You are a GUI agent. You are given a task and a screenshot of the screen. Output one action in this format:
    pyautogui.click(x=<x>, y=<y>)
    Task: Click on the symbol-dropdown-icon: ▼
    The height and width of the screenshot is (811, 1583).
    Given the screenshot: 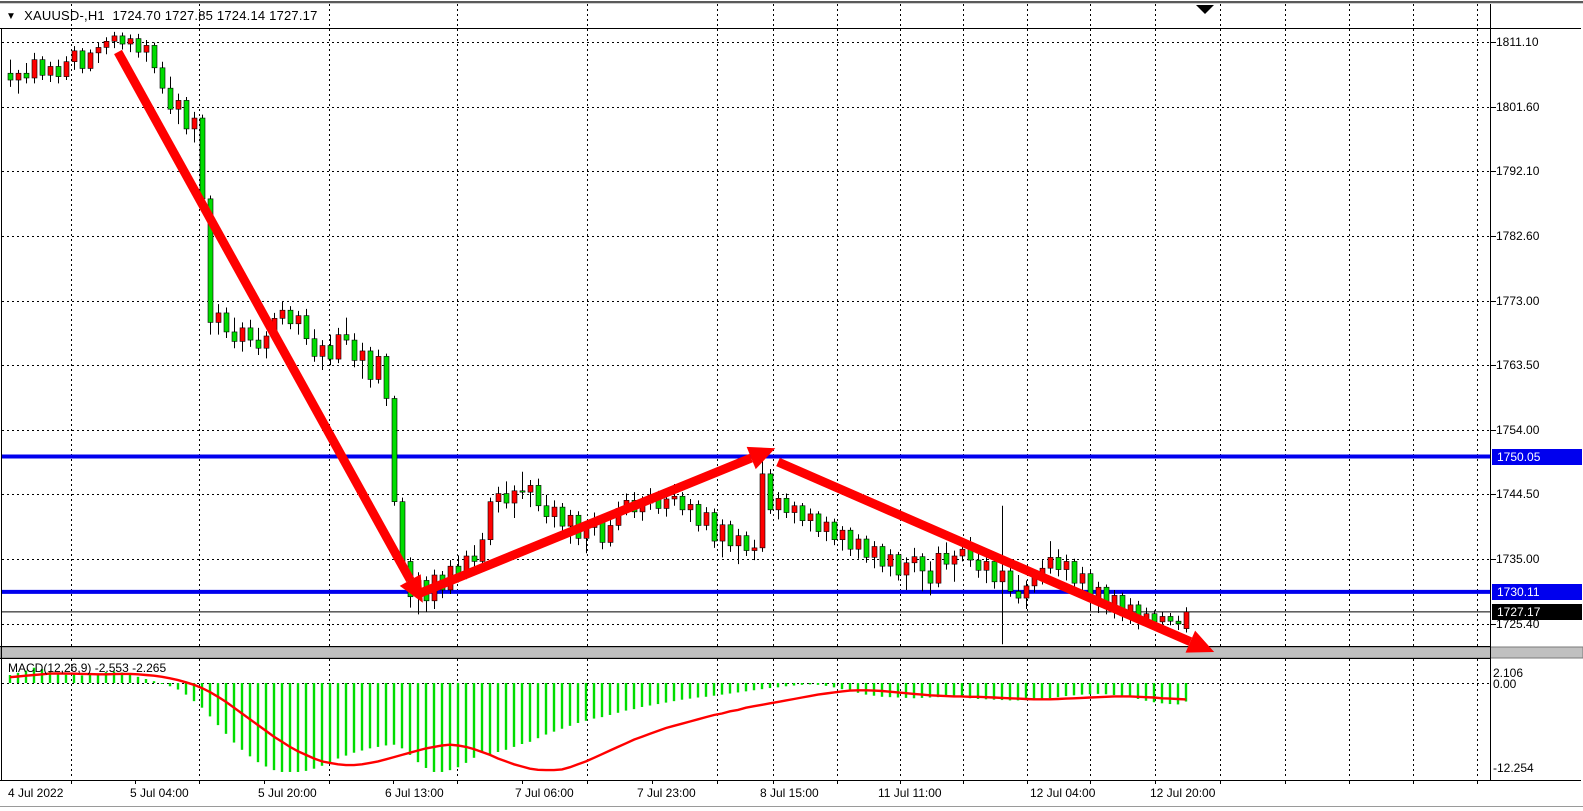 What is the action you would take?
    pyautogui.click(x=11, y=16)
    